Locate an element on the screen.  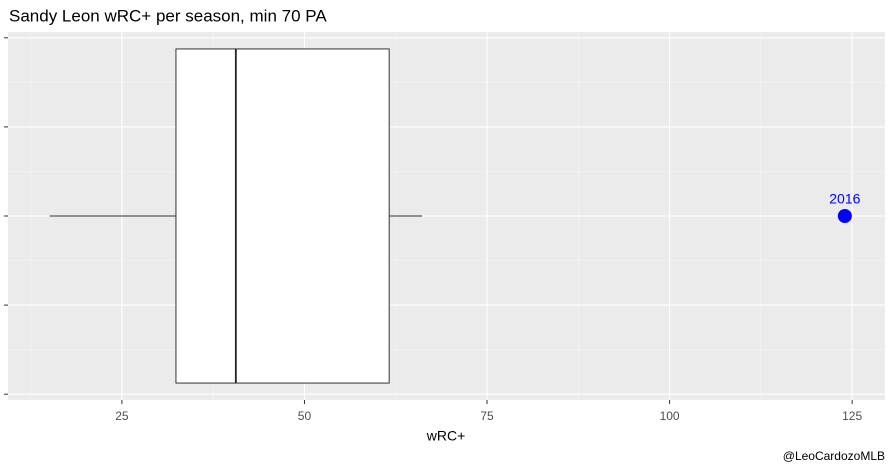
x-tick-label: 100 is located at coordinates (670, 416).